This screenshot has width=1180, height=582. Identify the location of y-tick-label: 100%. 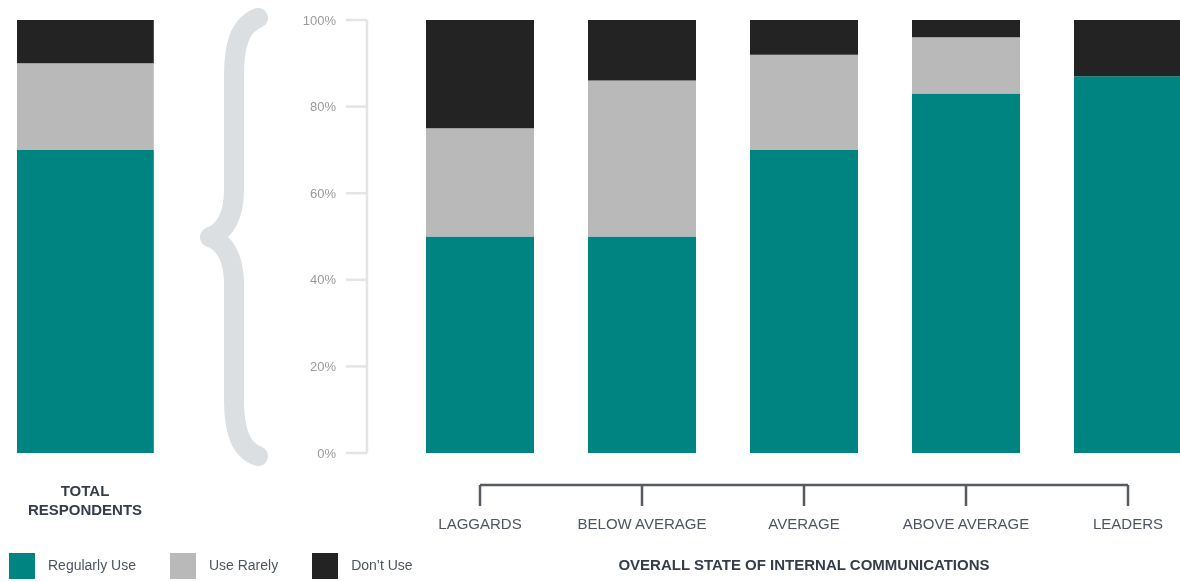
(319, 20).